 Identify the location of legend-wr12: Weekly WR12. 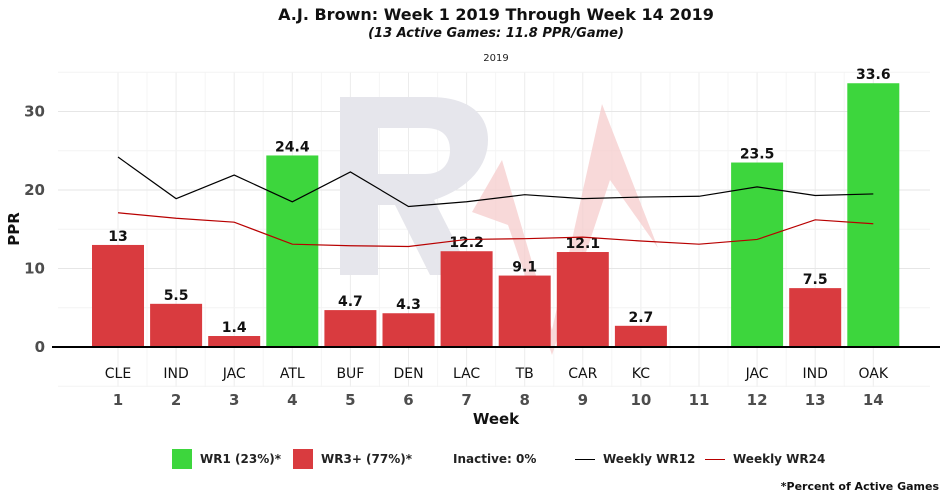
(635, 459).